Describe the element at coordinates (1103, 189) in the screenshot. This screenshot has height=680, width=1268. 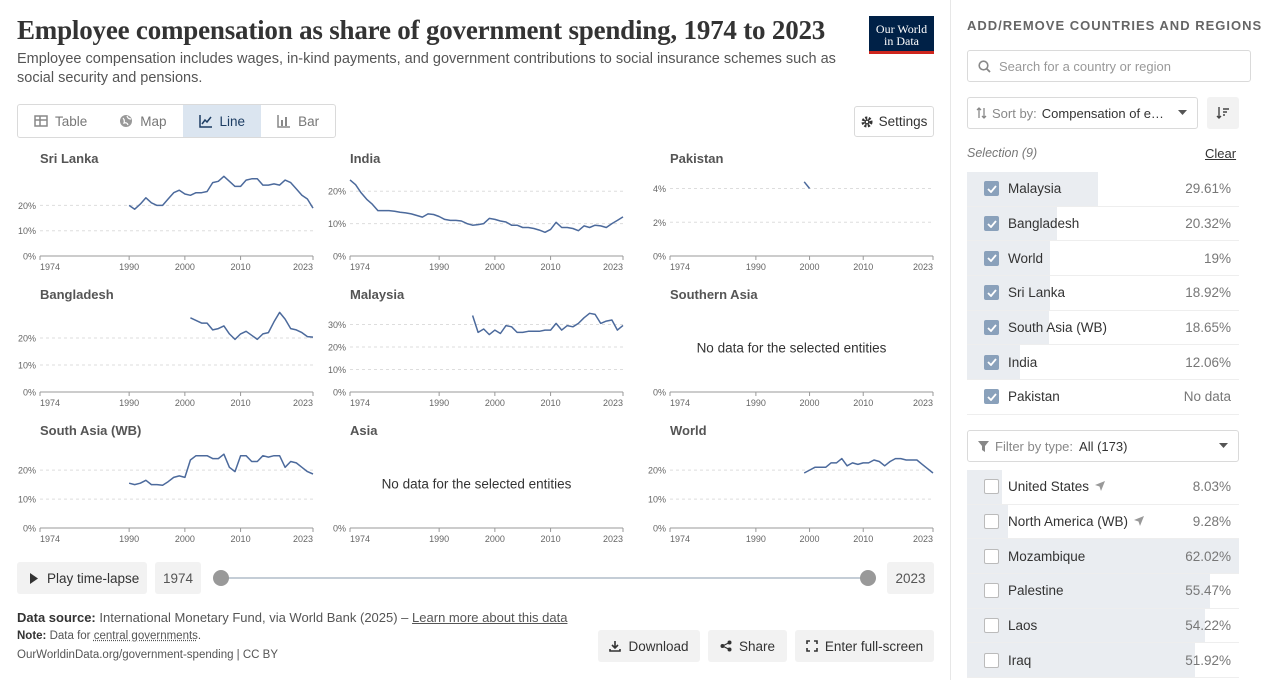
I see `entity-row: Malaysia 29.61%` at that location.